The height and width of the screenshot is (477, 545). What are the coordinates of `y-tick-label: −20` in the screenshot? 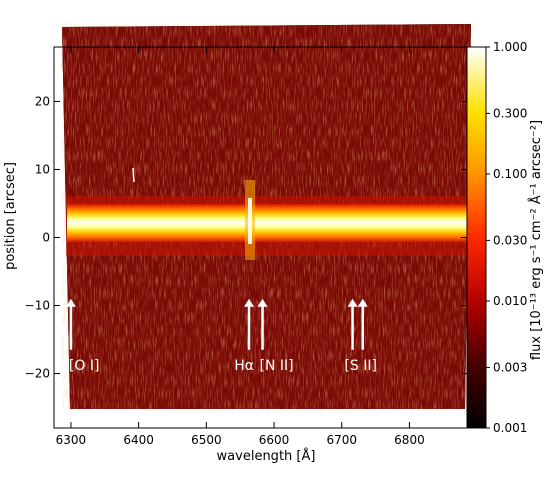 It's located at (37, 374).